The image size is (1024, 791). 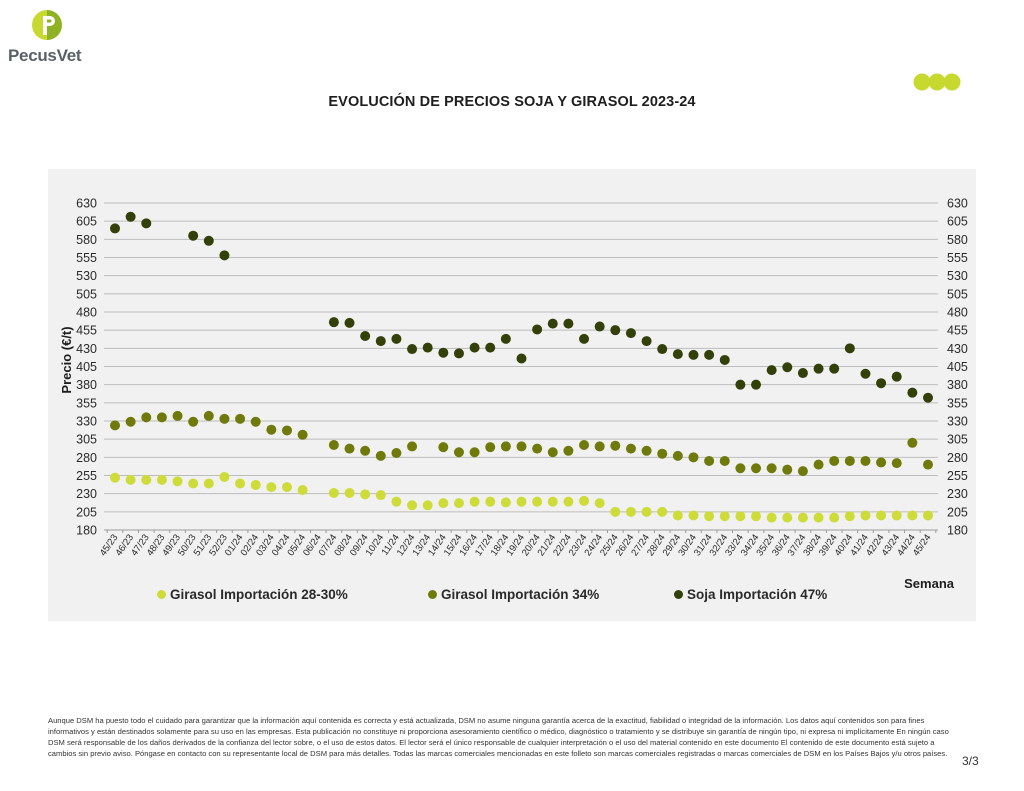 What do you see at coordinates (86, 349) in the screenshot?
I see `y-tick-label-left: 430` at bounding box center [86, 349].